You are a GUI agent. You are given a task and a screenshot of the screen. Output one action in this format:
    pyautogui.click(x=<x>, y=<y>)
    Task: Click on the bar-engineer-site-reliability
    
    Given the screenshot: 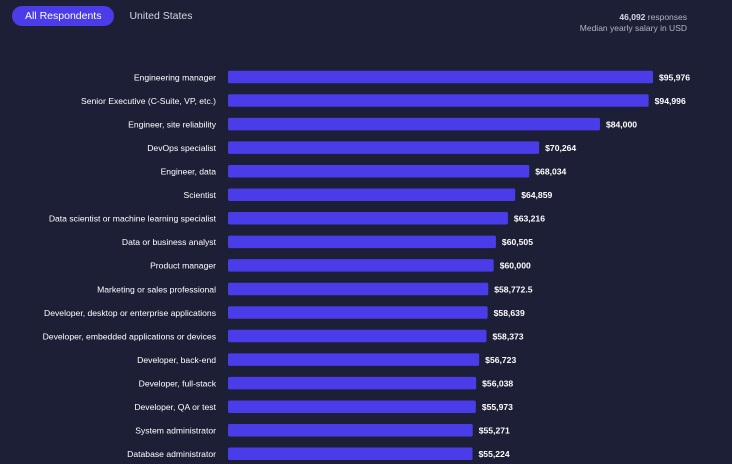 What is the action you would take?
    pyautogui.click(x=414, y=124)
    